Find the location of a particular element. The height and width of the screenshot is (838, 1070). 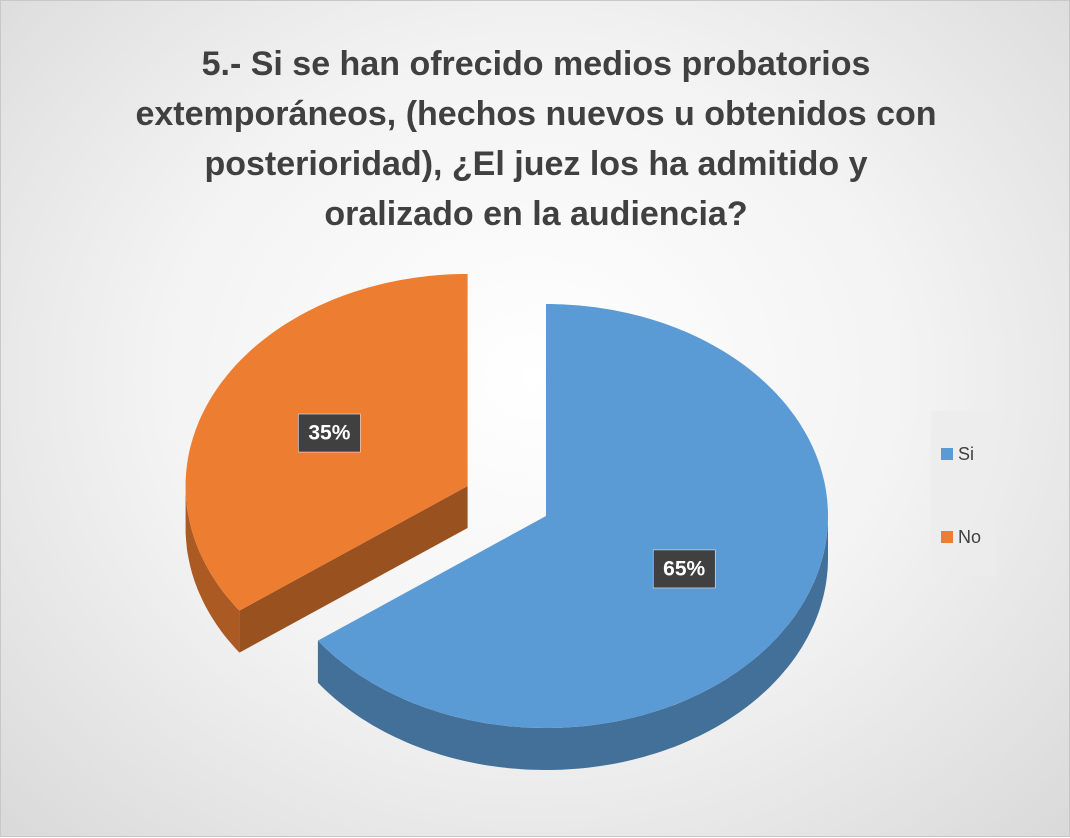

legend-label: No is located at coordinates (969, 537).